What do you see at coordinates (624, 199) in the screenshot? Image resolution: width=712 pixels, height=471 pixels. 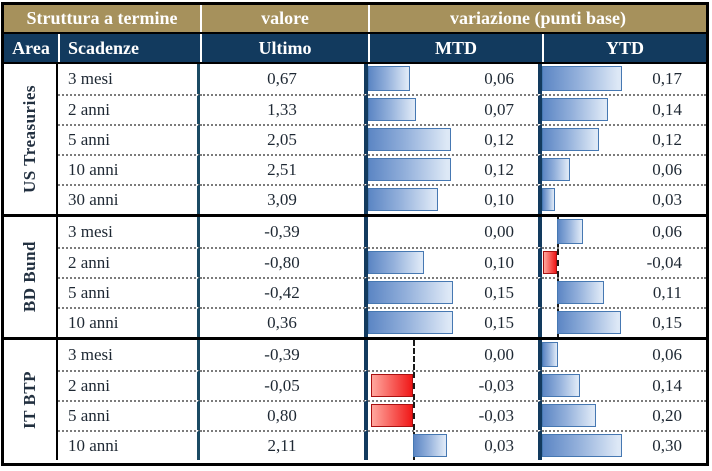 I see `ytd-cell: 0,03` at bounding box center [624, 199].